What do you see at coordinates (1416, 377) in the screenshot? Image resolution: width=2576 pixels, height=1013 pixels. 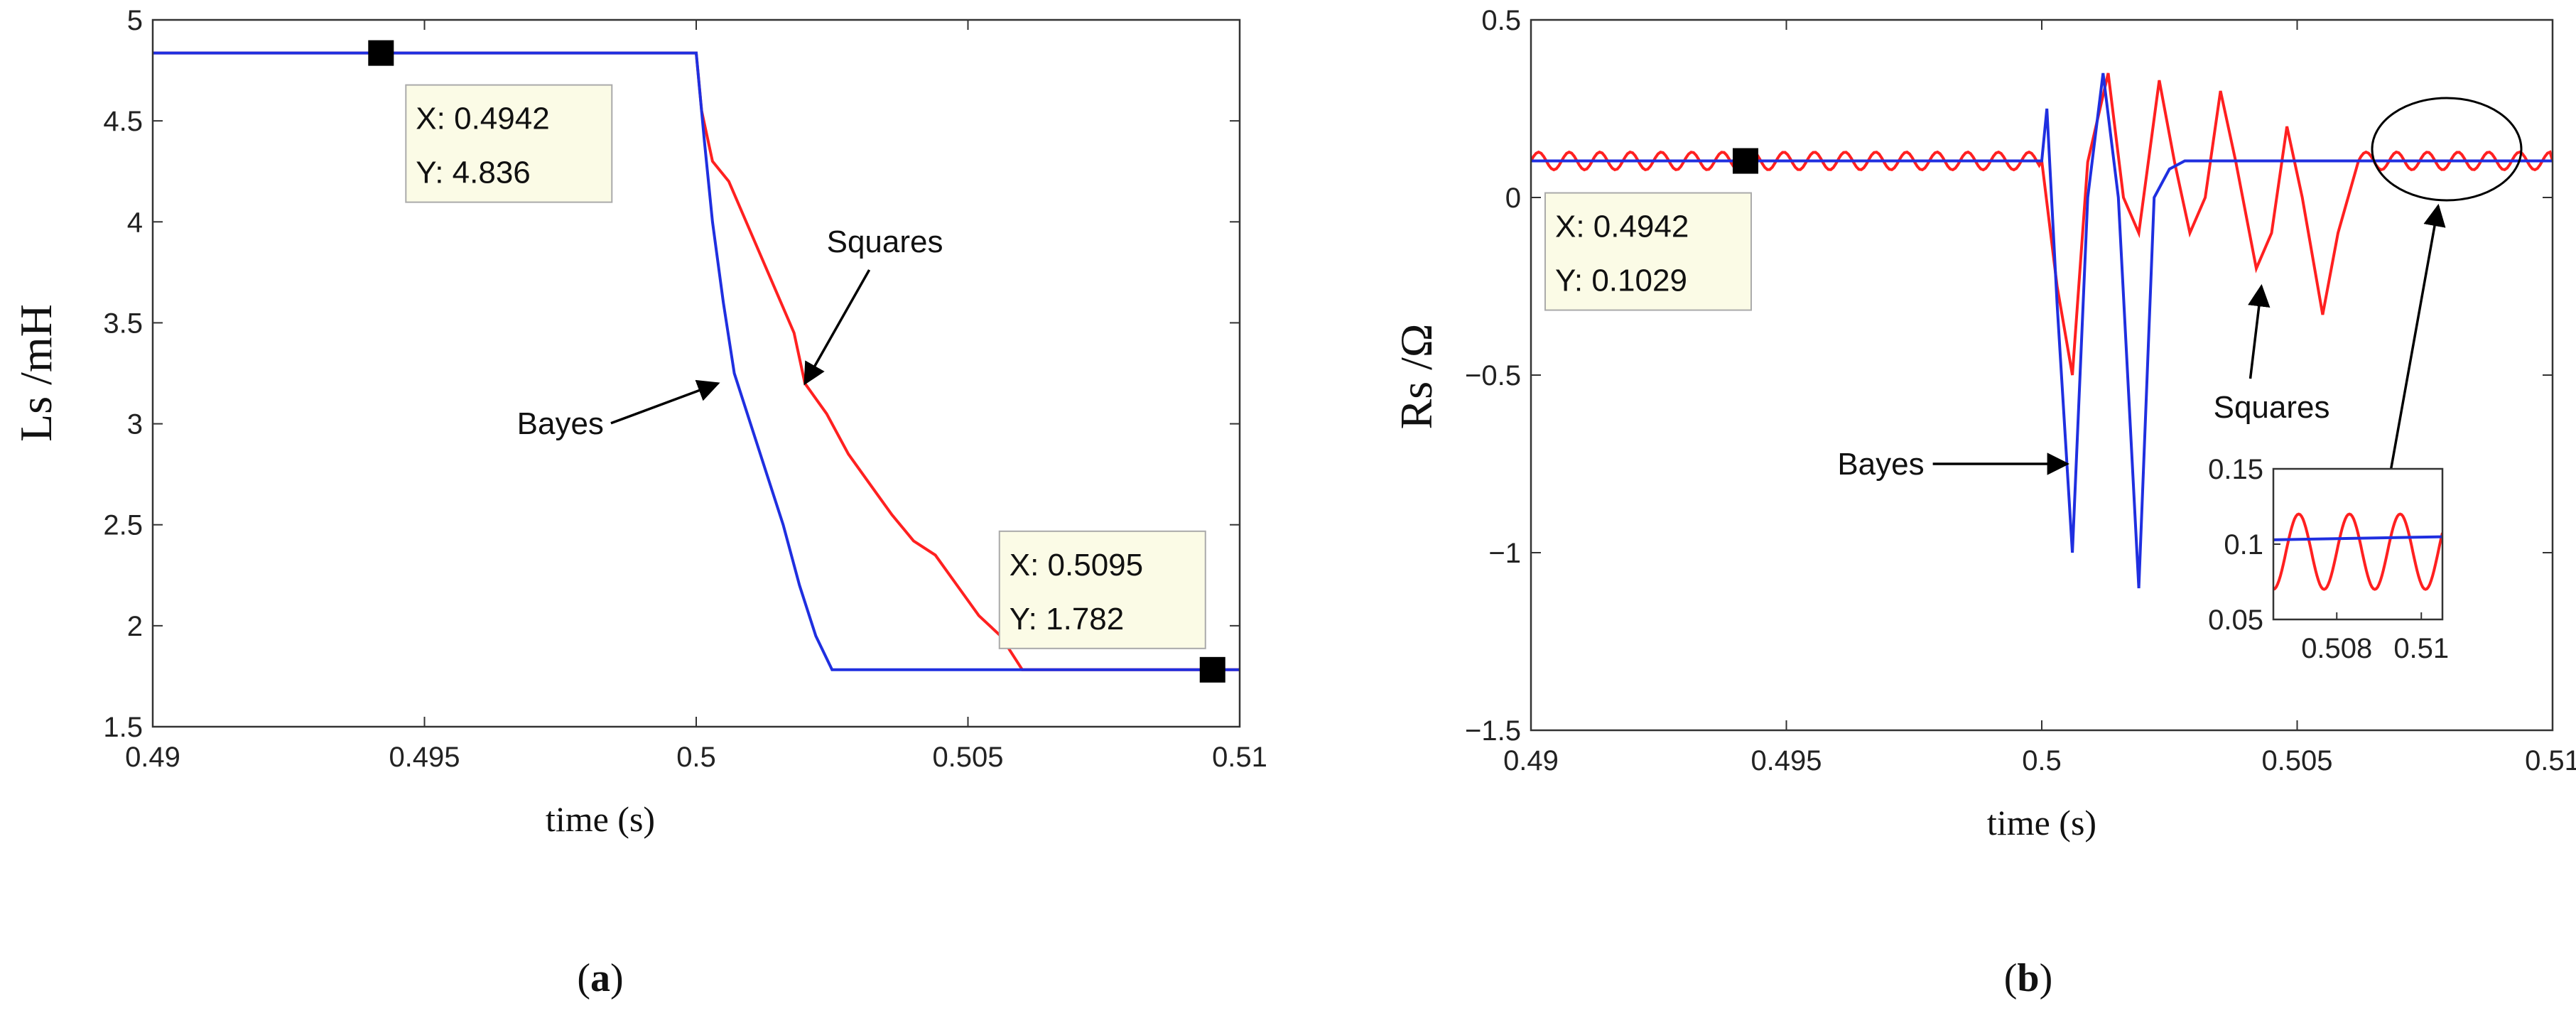 I see `panel-b-ylabel: Rs /Ω` at bounding box center [1416, 377].